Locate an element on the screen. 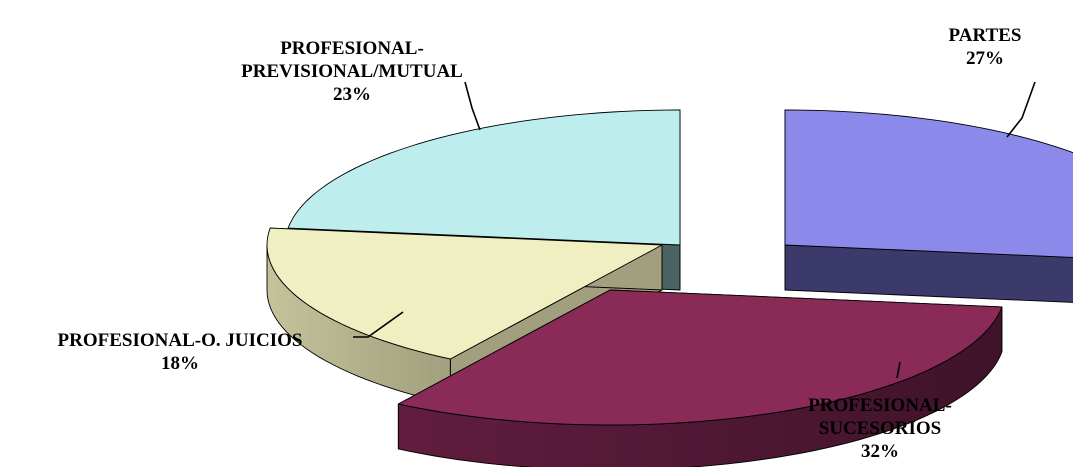 This screenshot has width=1073, height=467. slice-name-label: SUCESORIOS is located at coordinates (880, 428).